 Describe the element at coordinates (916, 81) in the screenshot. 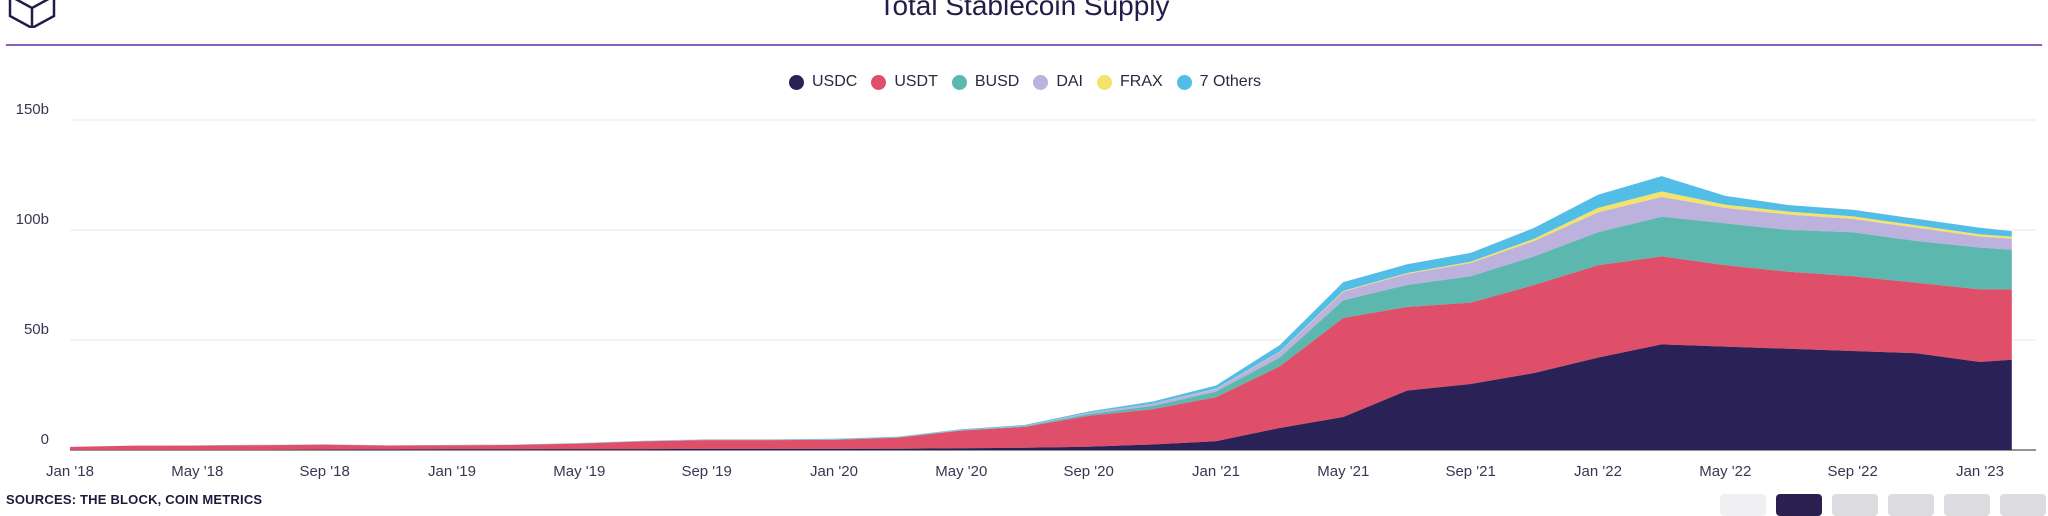

I see `legend-label: USDT` at that location.